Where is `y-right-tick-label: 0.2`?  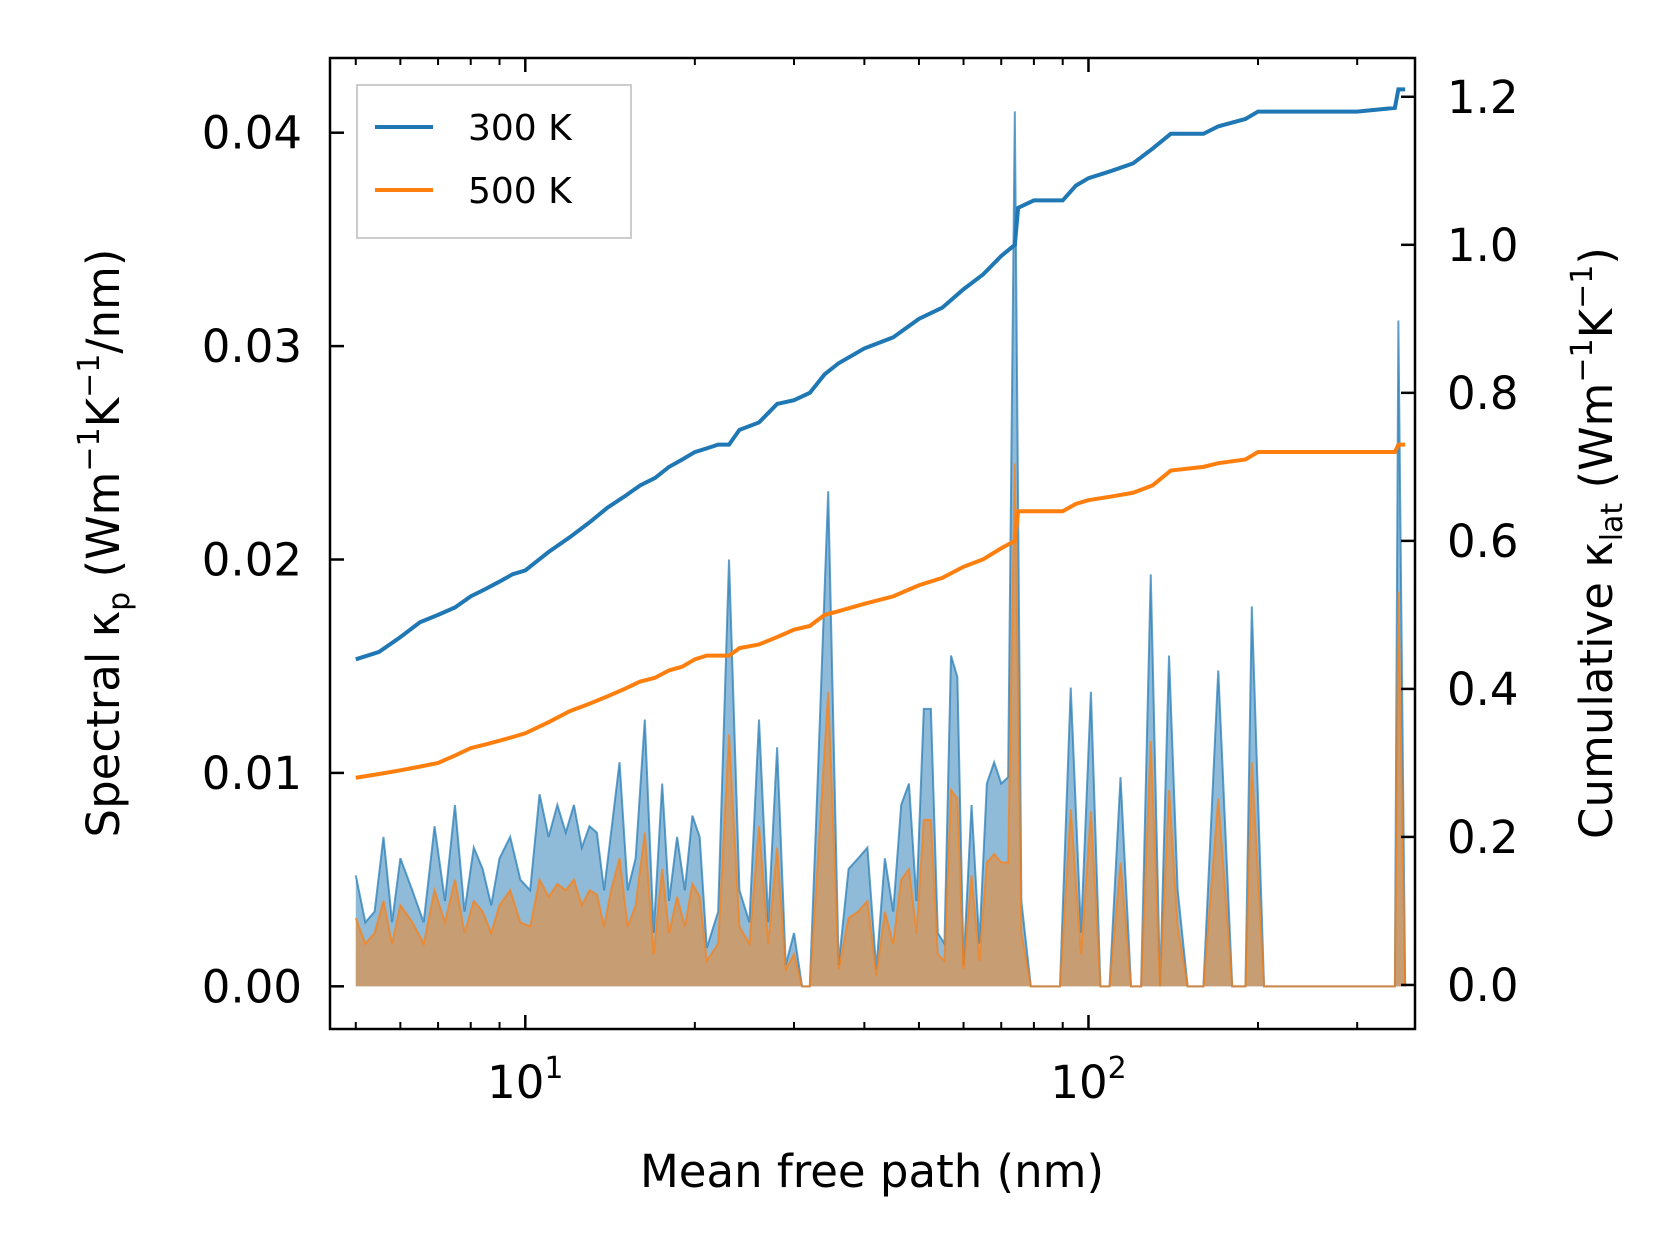 y-right-tick-label: 0.2 is located at coordinates (1483, 837).